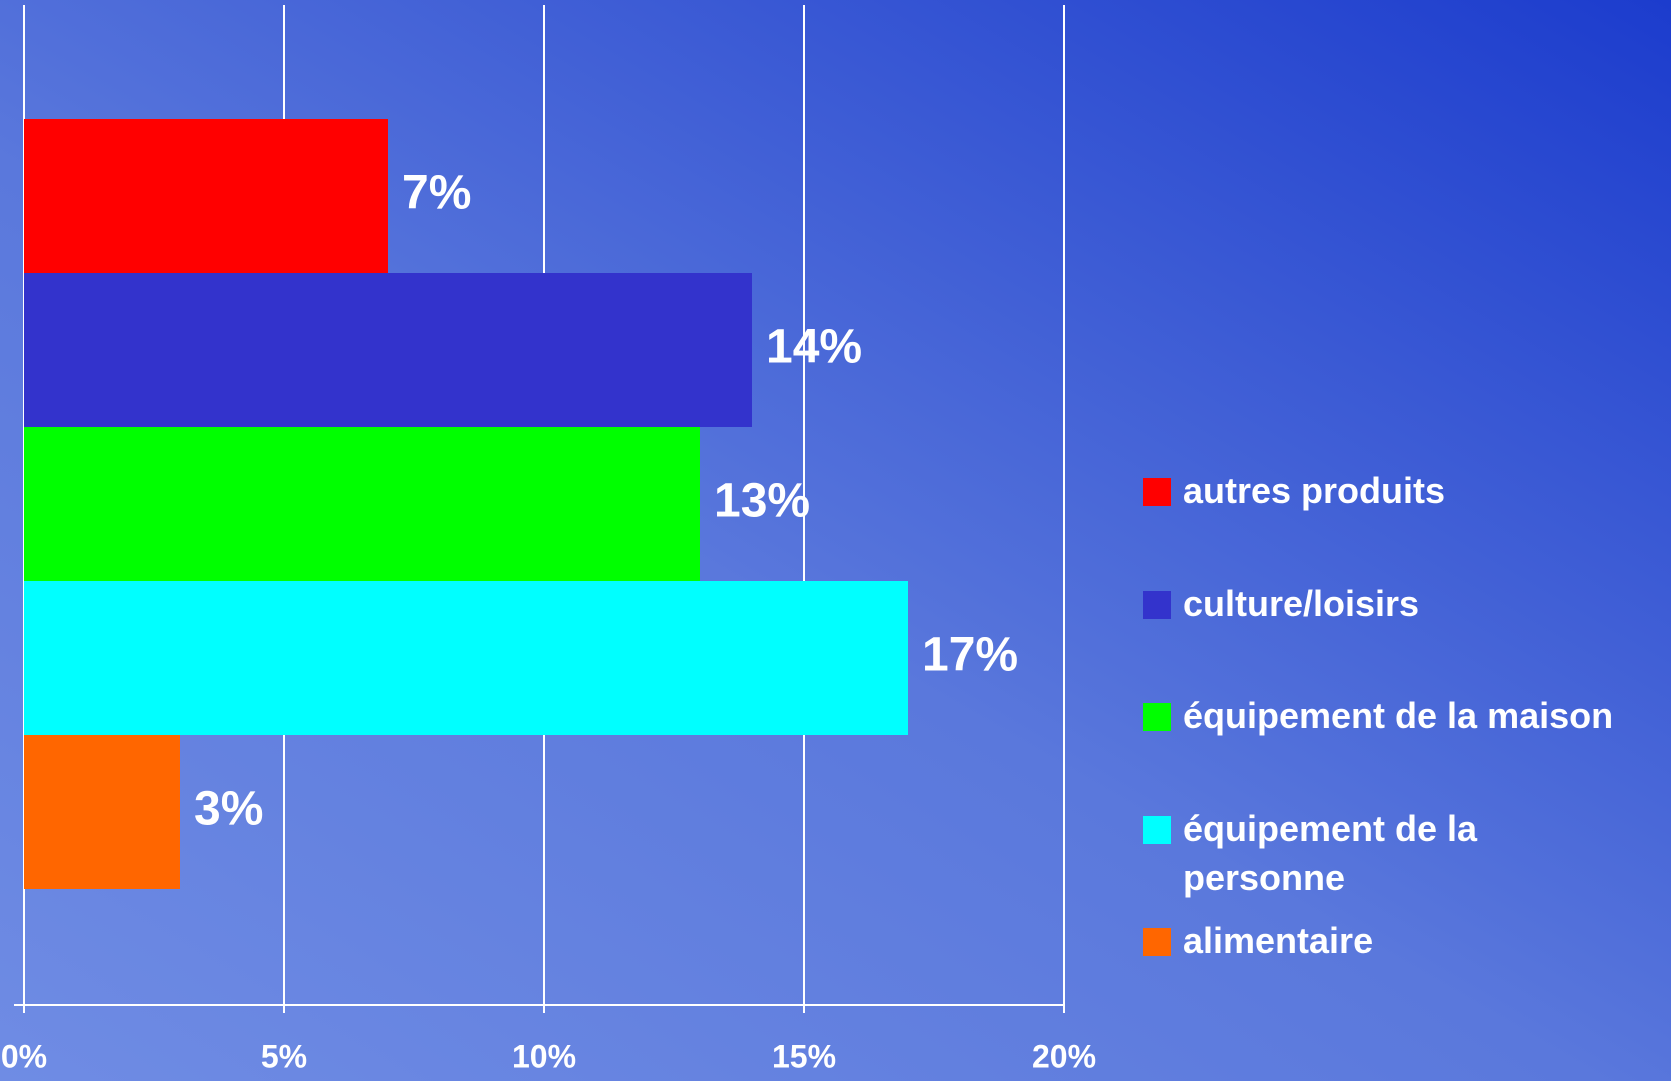 The image size is (1671, 1081). I want to click on legend-item: autres produits, so click(1407, 490).